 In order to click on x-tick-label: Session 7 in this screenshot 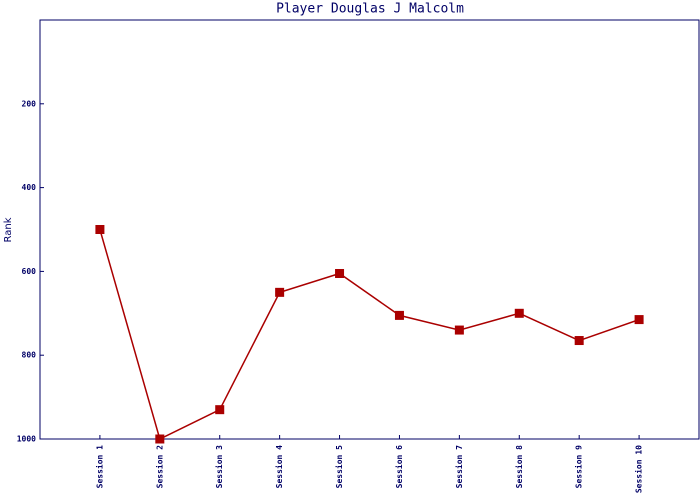, I will do `click(459, 467)`.